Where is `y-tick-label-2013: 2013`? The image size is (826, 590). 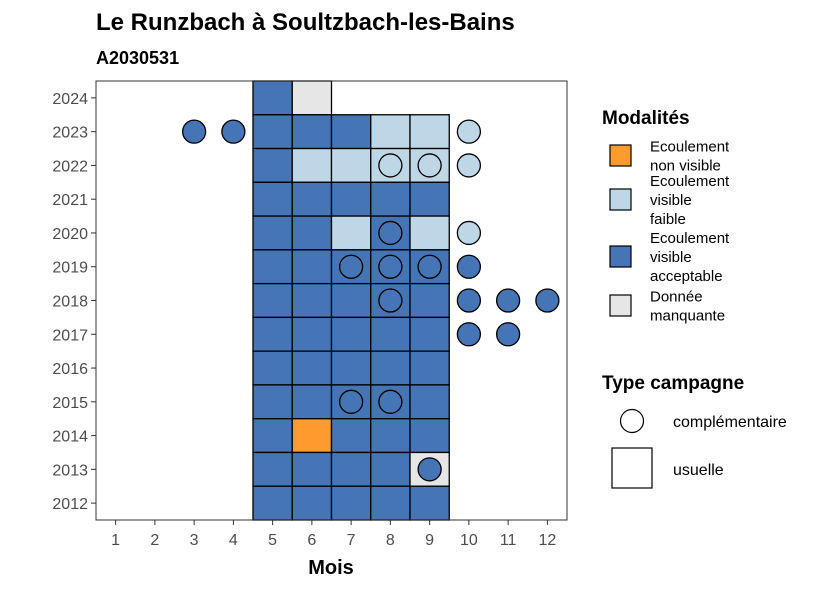 y-tick-label-2013: 2013 is located at coordinates (70, 470).